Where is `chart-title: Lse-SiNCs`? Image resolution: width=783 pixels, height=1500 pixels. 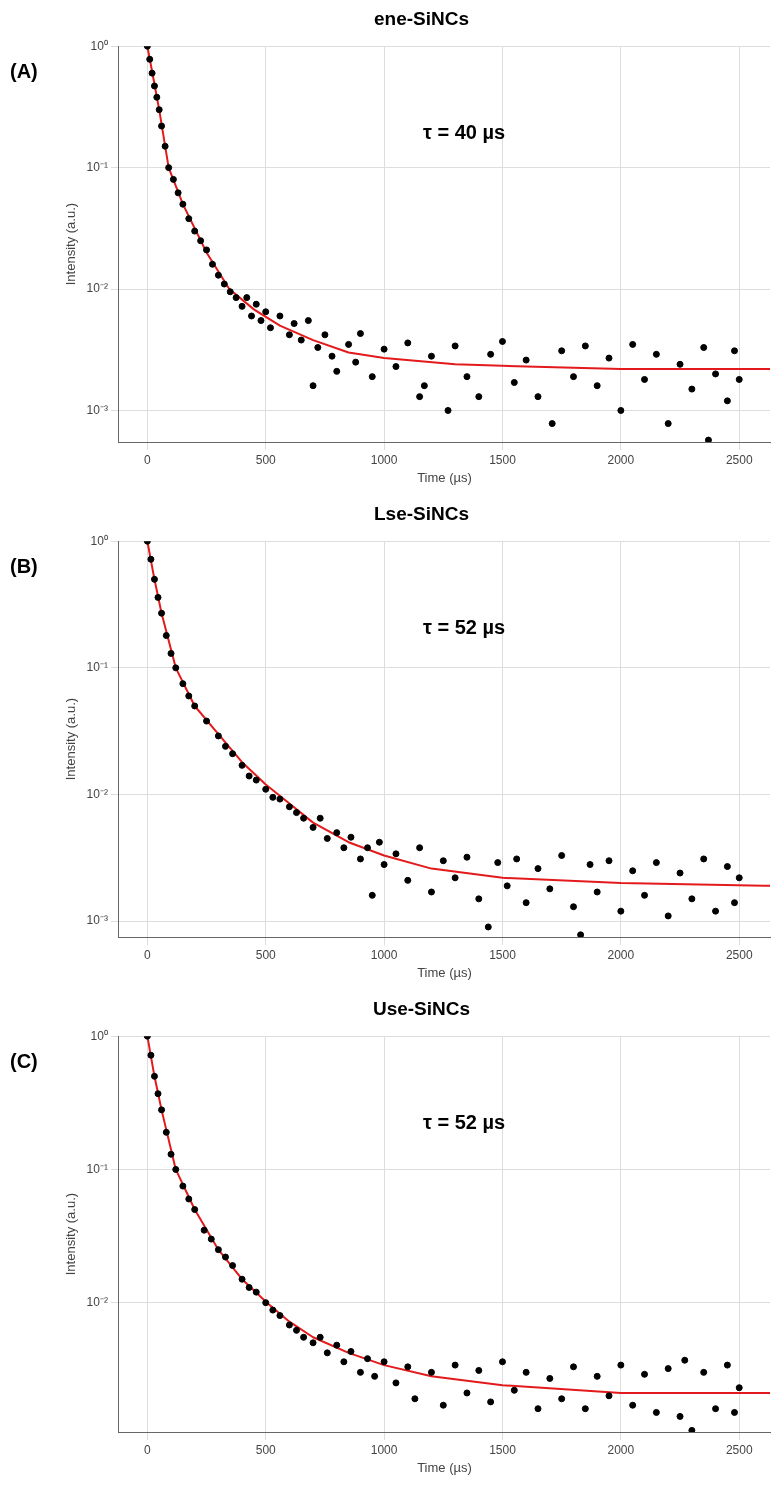 chart-title: Lse-SiNCs is located at coordinates (421, 514).